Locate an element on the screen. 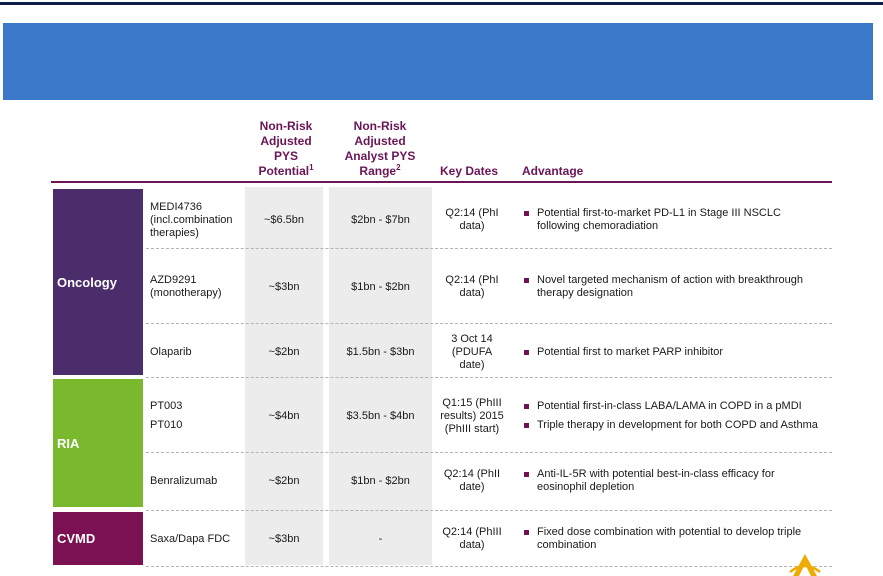  header-potential-footnote: 1 is located at coordinates (311, 167).